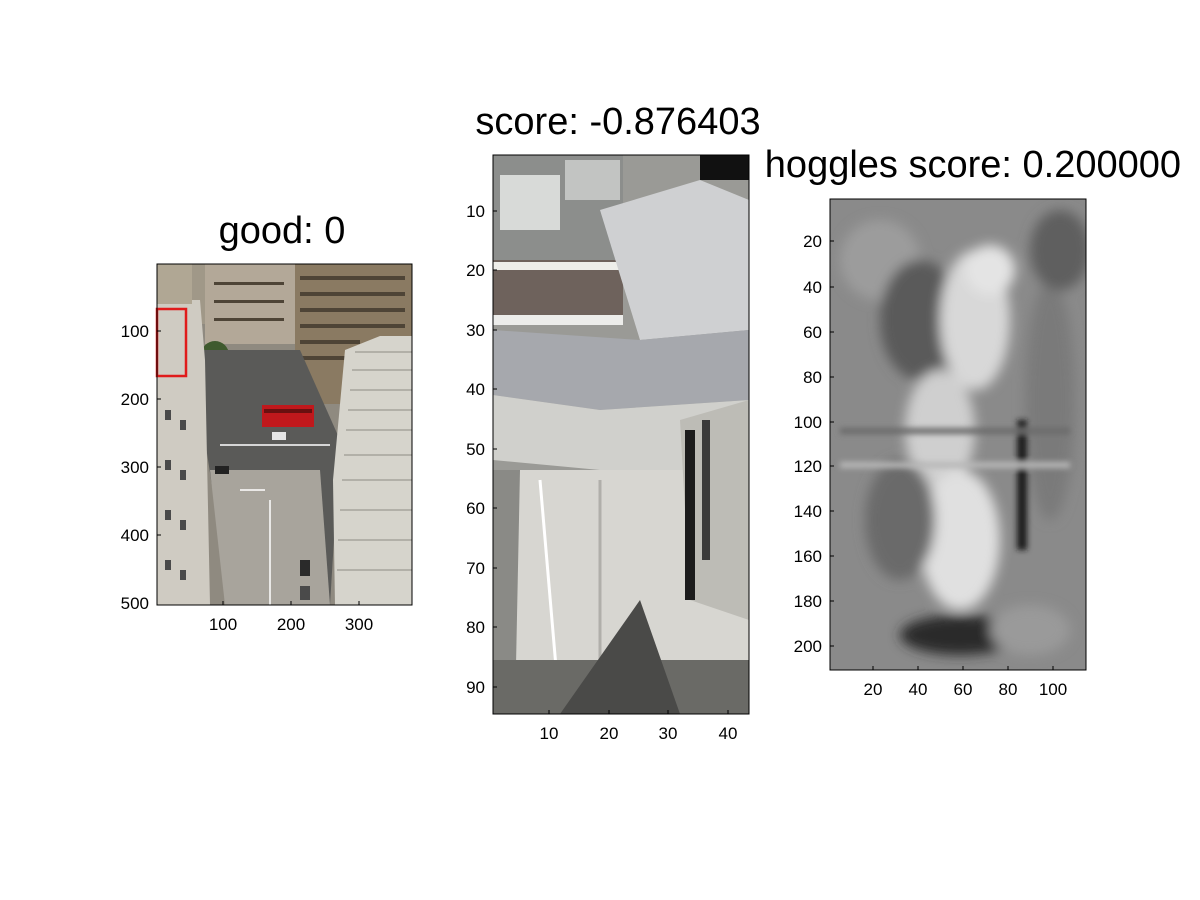 The height and width of the screenshot is (900, 1200). What do you see at coordinates (814, 444) in the screenshot?
I see `panel-hoggles-yticks: 20 40 60 80 100 120 140 160 180 200` at bounding box center [814, 444].